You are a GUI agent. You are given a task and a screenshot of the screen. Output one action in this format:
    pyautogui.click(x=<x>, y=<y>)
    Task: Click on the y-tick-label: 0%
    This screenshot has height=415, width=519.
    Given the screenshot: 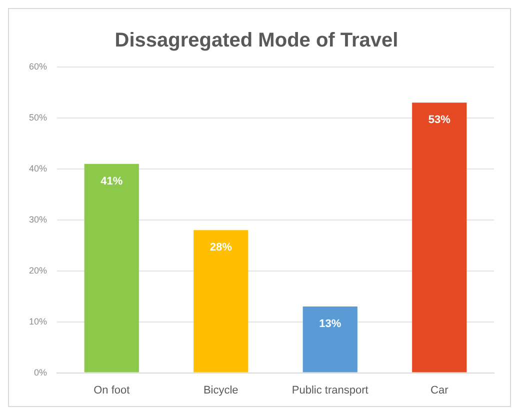 What is the action you would take?
    pyautogui.click(x=41, y=372)
    